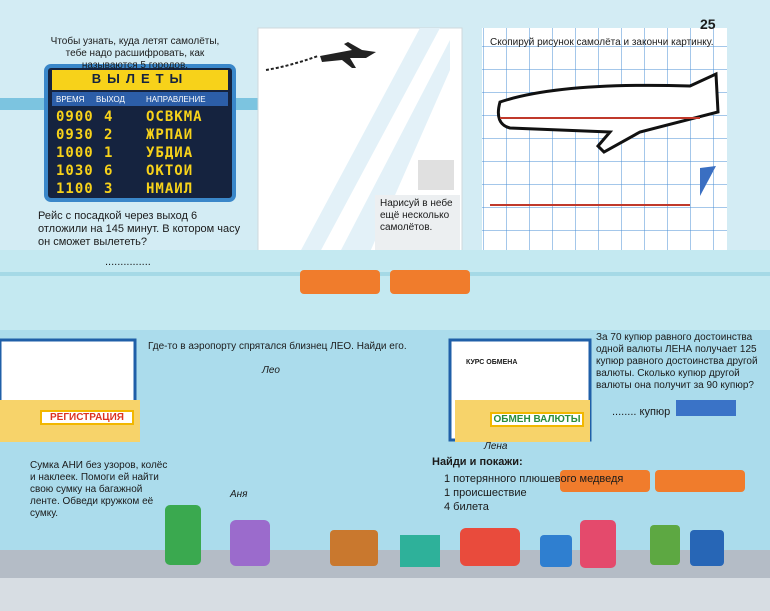 Image resolution: width=770 pixels, height=611 pixels. Describe the element at coordinates (75, 117) in the screenshot. I see `board-cell: 0900` at that location.